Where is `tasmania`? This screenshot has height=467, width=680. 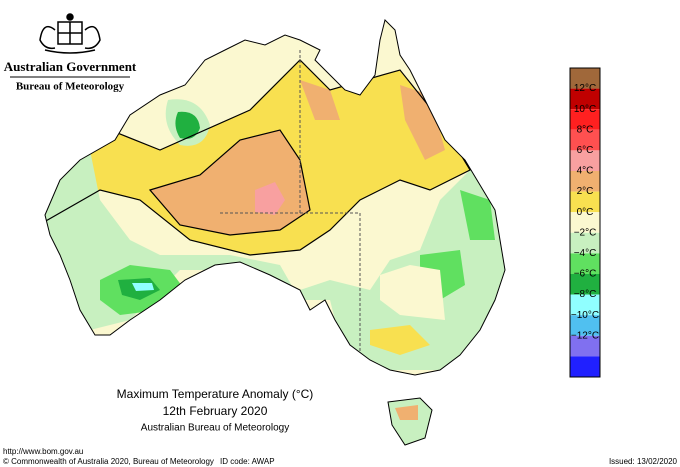
tasmania is located at coordinates (410, 421).